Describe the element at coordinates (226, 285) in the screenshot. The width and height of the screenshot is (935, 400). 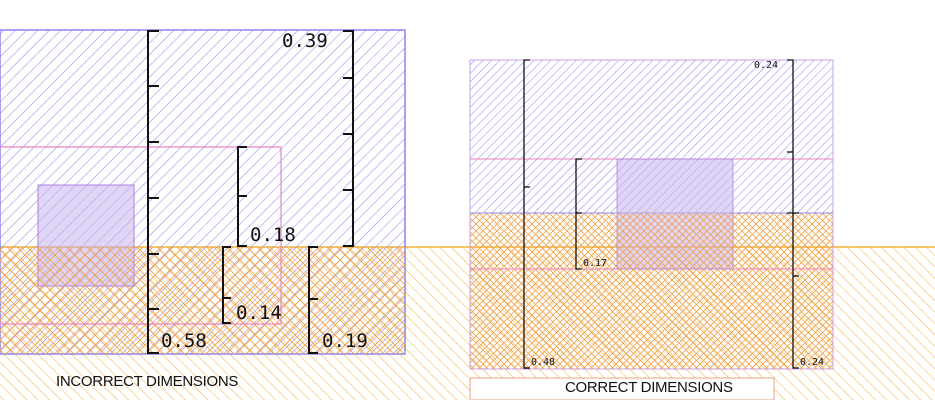
I see `dimension-bracket-mid-lower` at that location.